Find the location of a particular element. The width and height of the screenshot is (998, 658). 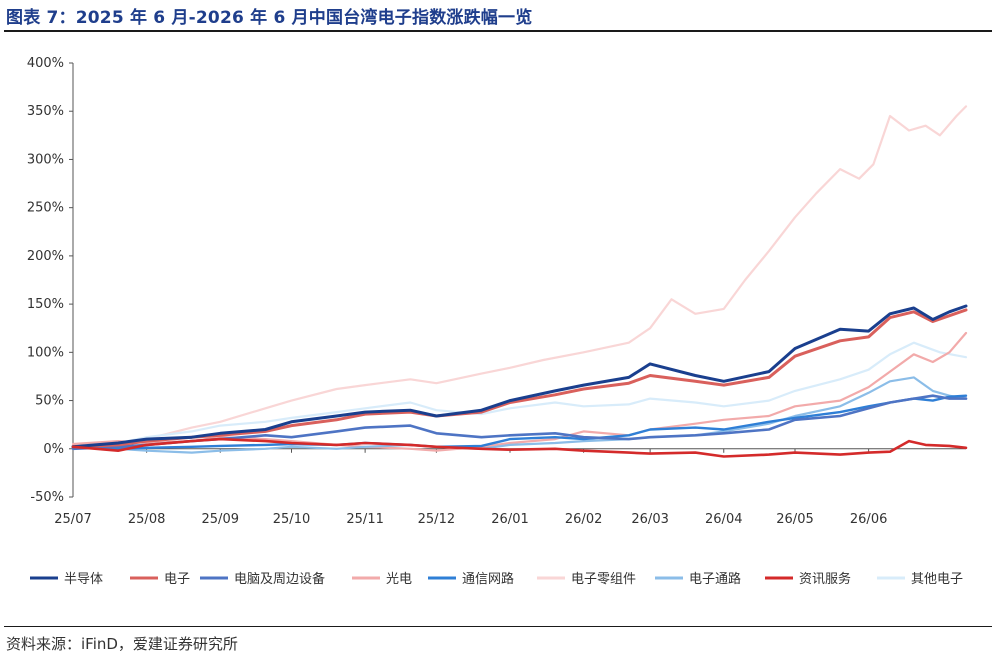

y-tick-label: 50% is located at coordinates (49, 401).